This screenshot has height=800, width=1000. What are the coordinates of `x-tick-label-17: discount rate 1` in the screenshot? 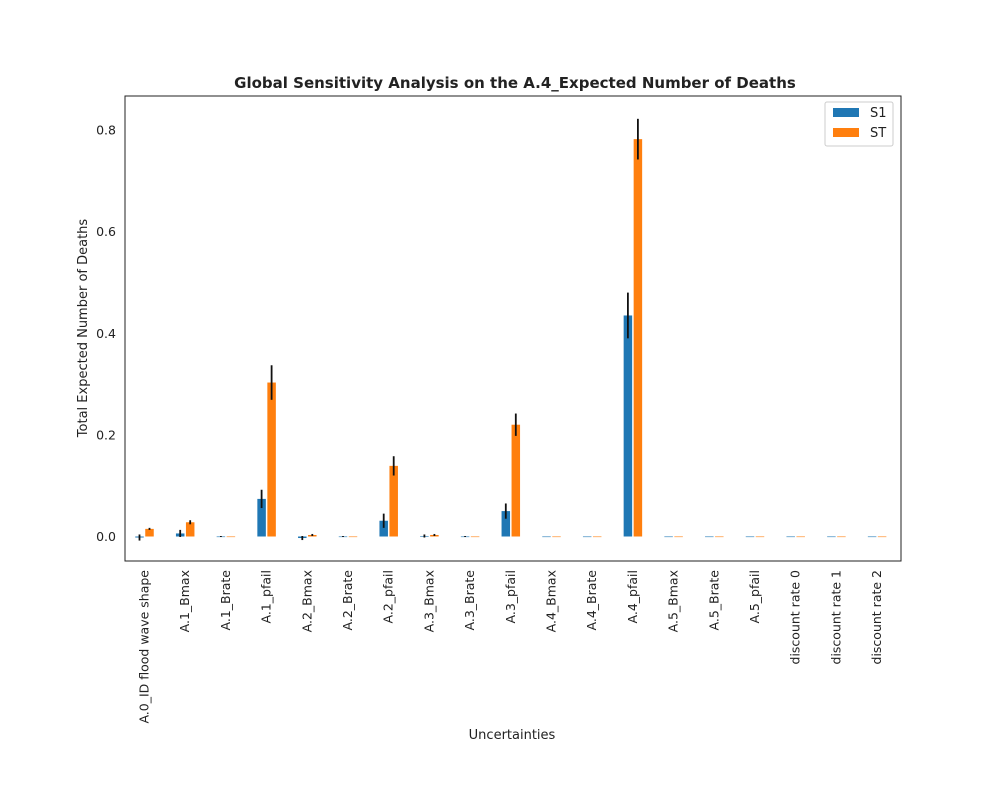 It's located at (835, 617).